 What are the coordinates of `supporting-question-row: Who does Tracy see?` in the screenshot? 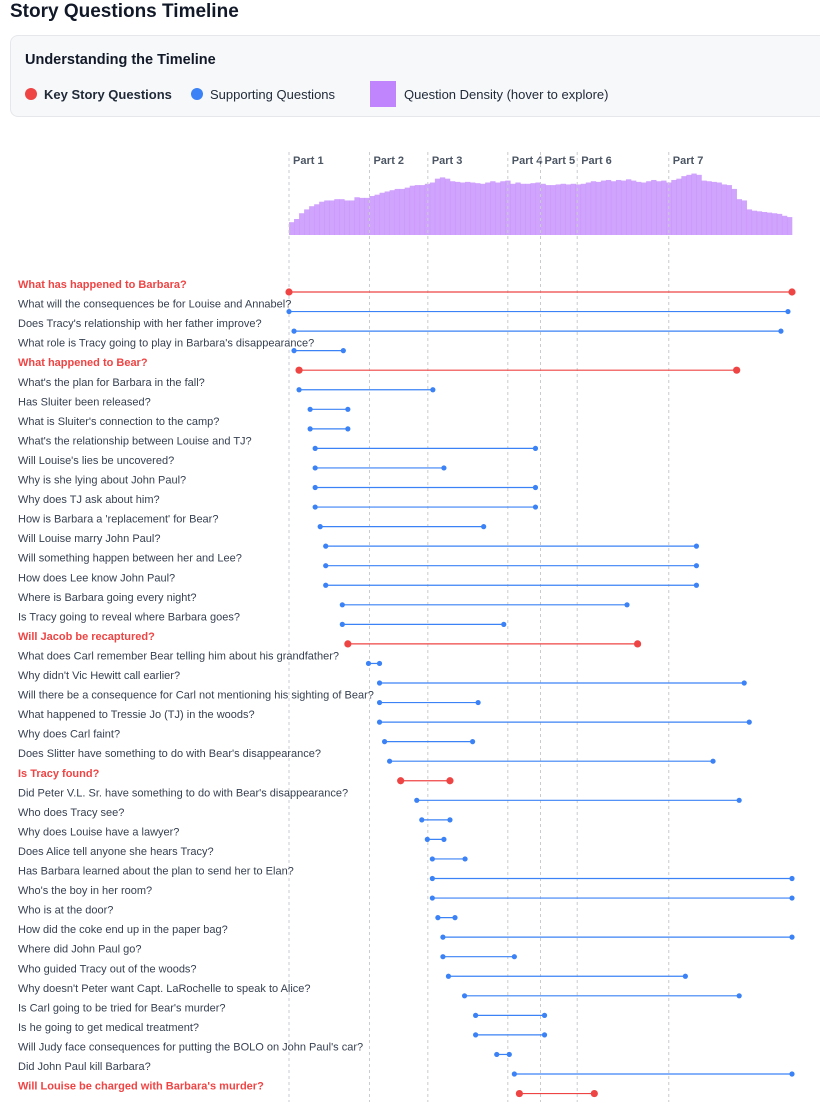 It's located at (235, 815).